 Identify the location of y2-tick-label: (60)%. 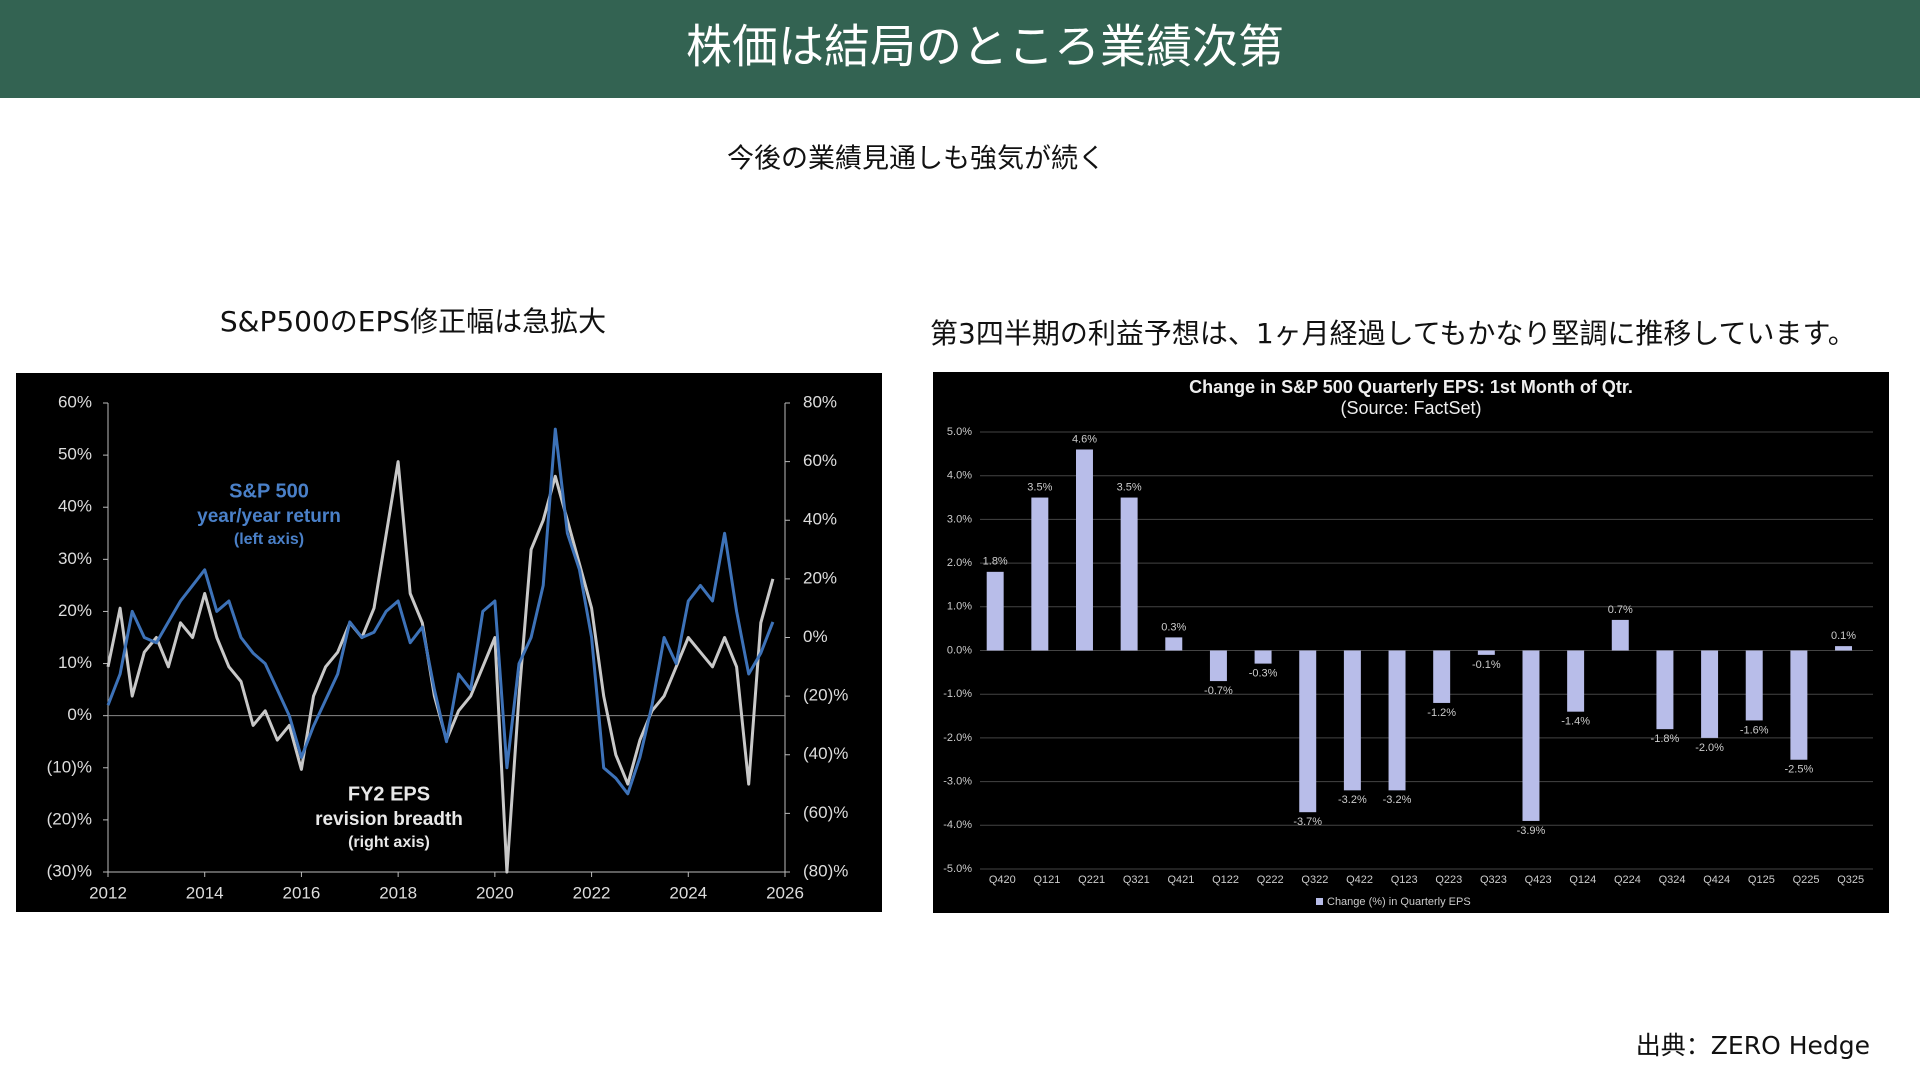
(825, 812).